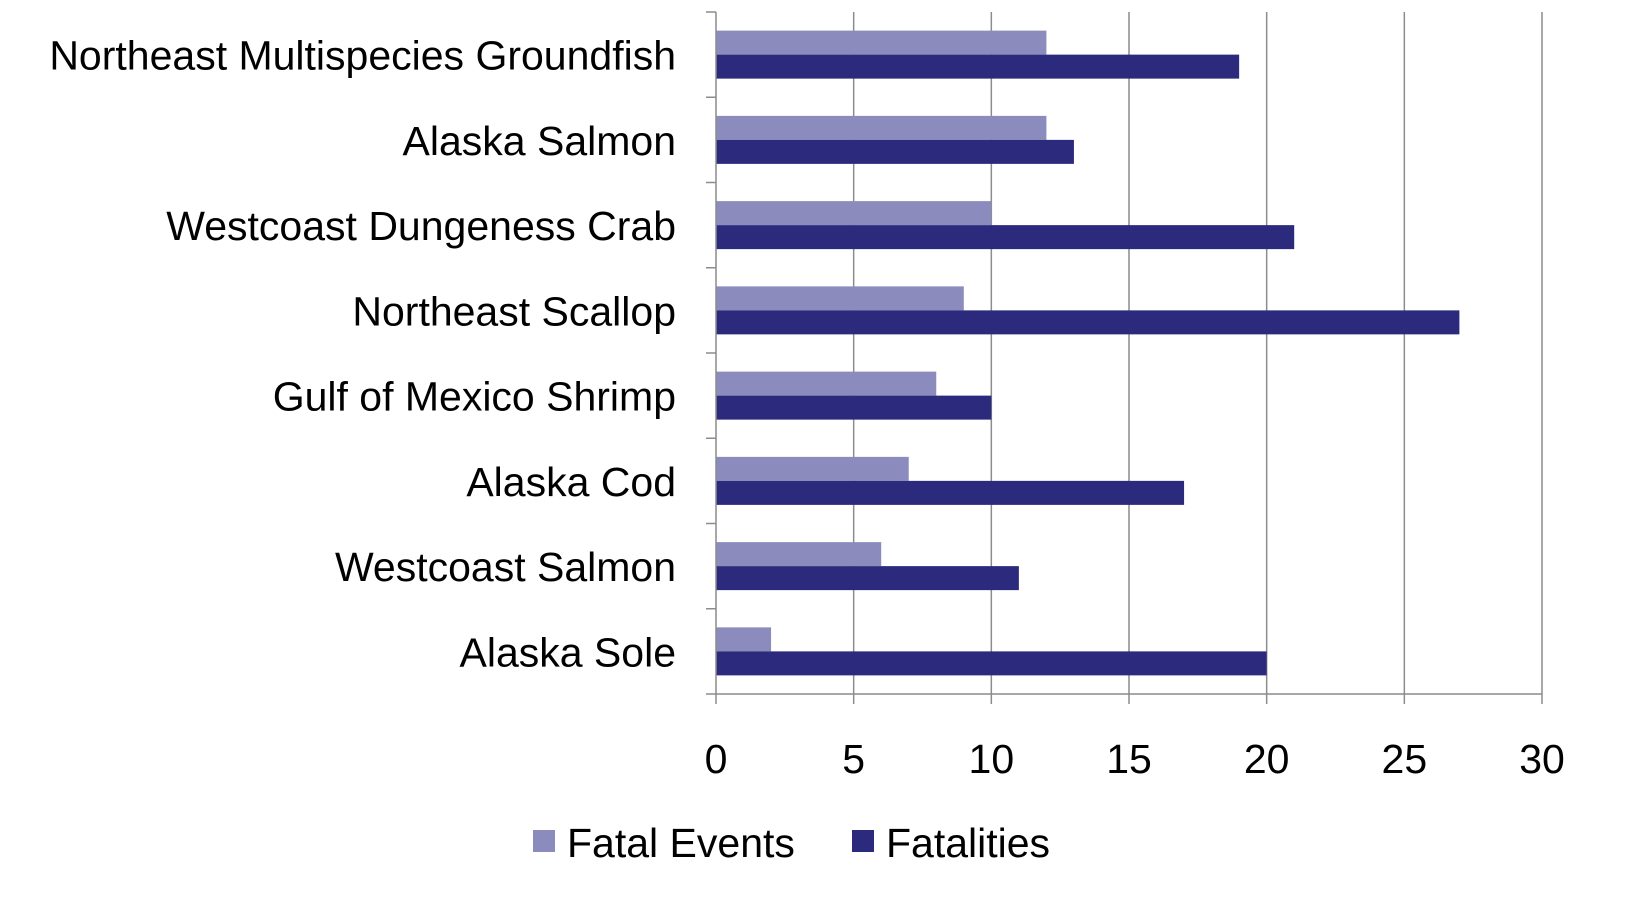 This screenshot has height=906, width=1640. I want to click on x-tick-label: 10, so click(992, 759).